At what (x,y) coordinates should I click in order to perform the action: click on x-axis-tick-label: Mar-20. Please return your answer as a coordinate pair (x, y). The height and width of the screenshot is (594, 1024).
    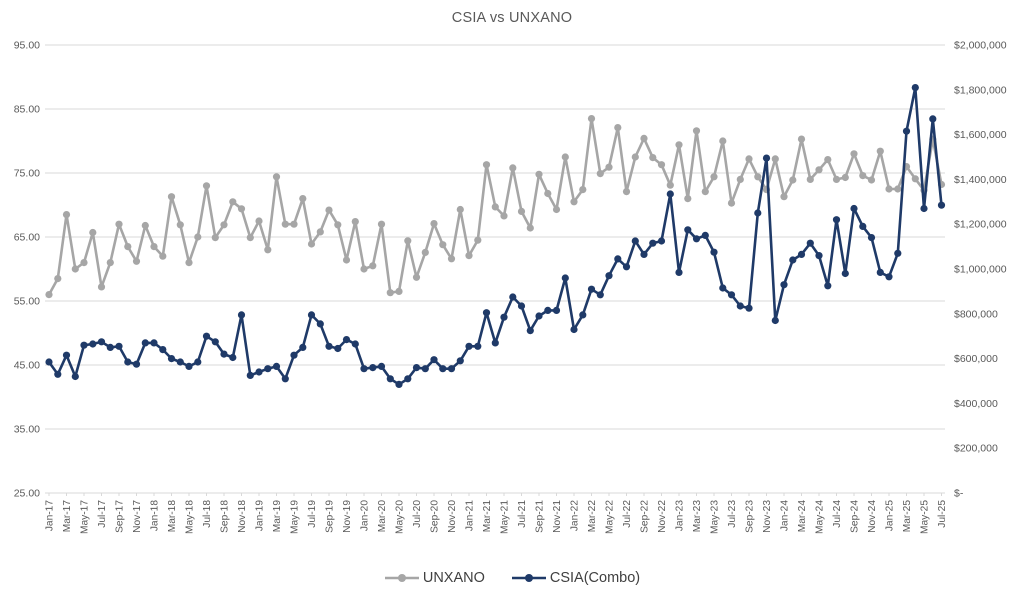
    Looking at the image, I should click on (382, 516).